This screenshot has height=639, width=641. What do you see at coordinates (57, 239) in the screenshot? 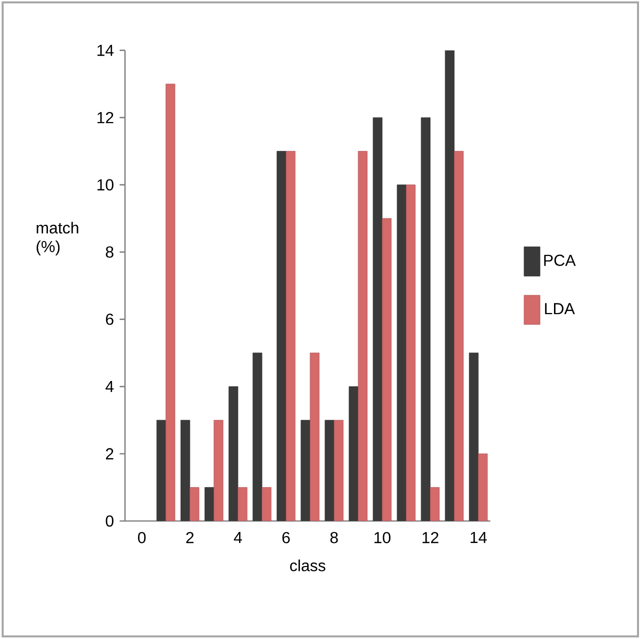
I see `y-axis-title: match (%)` at bounding box center [57, 239].